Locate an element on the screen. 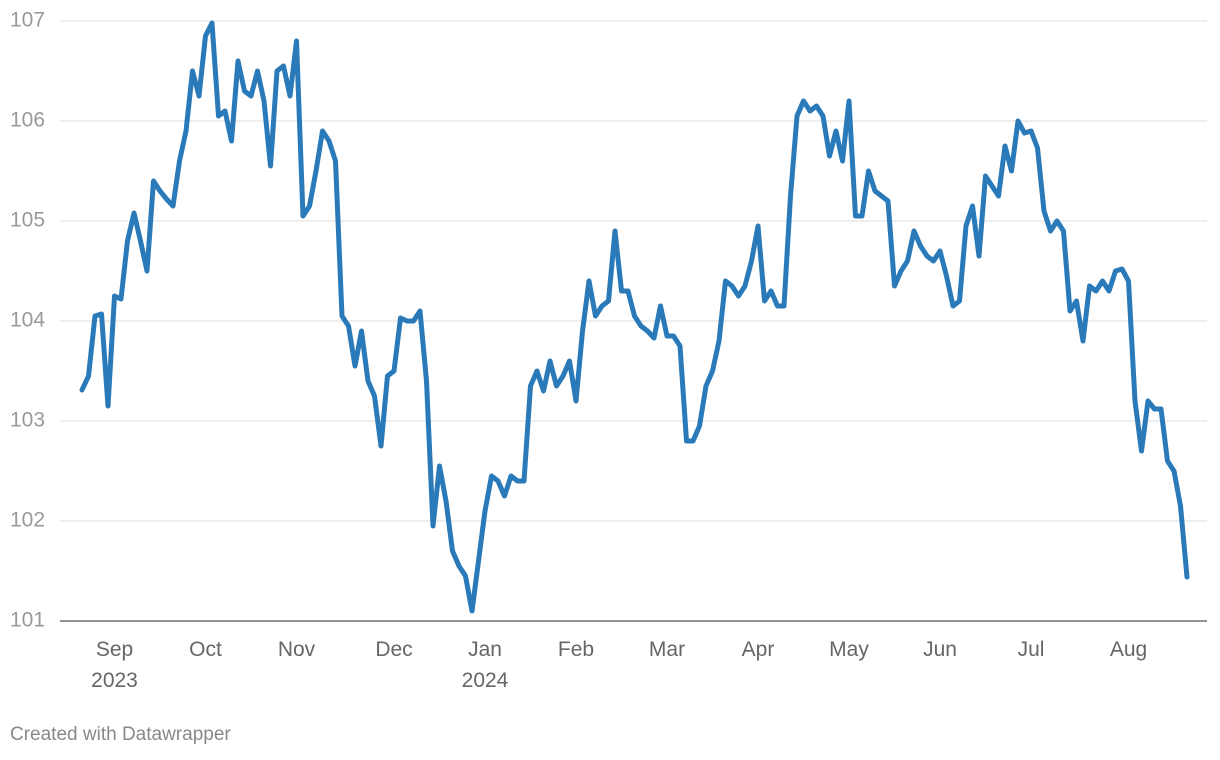 The width and height of the screenshot is (1220, 760). y-tick-label: 103 is located at coordinates (27, 420).